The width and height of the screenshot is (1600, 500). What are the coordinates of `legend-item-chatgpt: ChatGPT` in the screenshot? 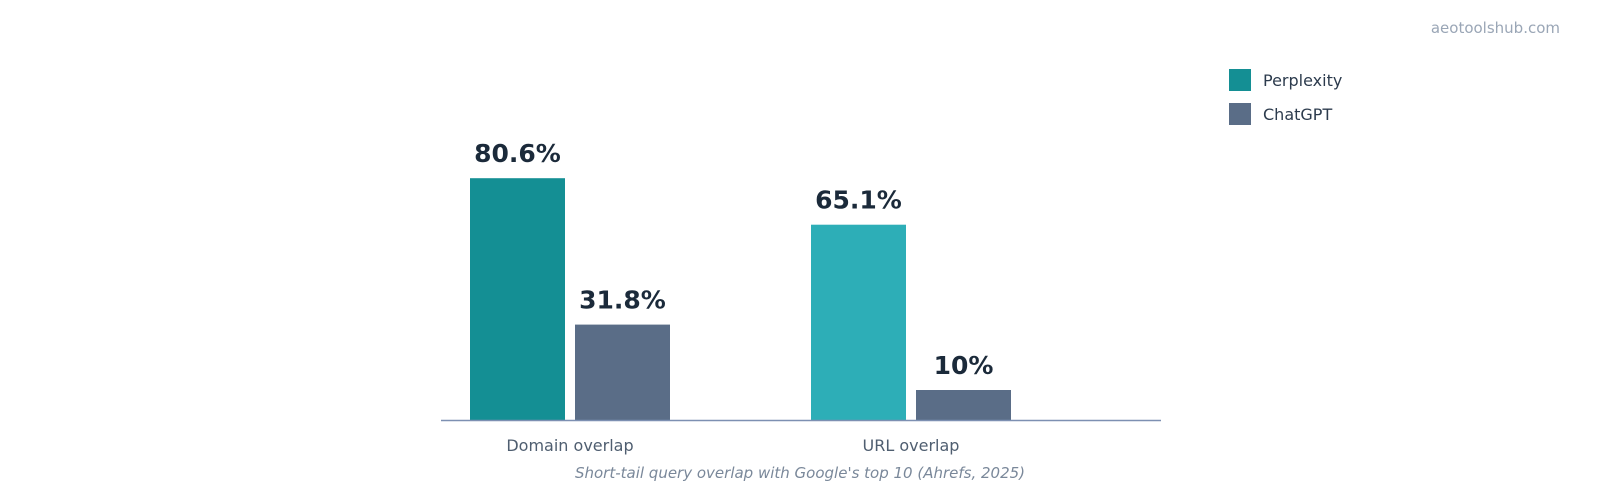 It's located at (1285, 114).